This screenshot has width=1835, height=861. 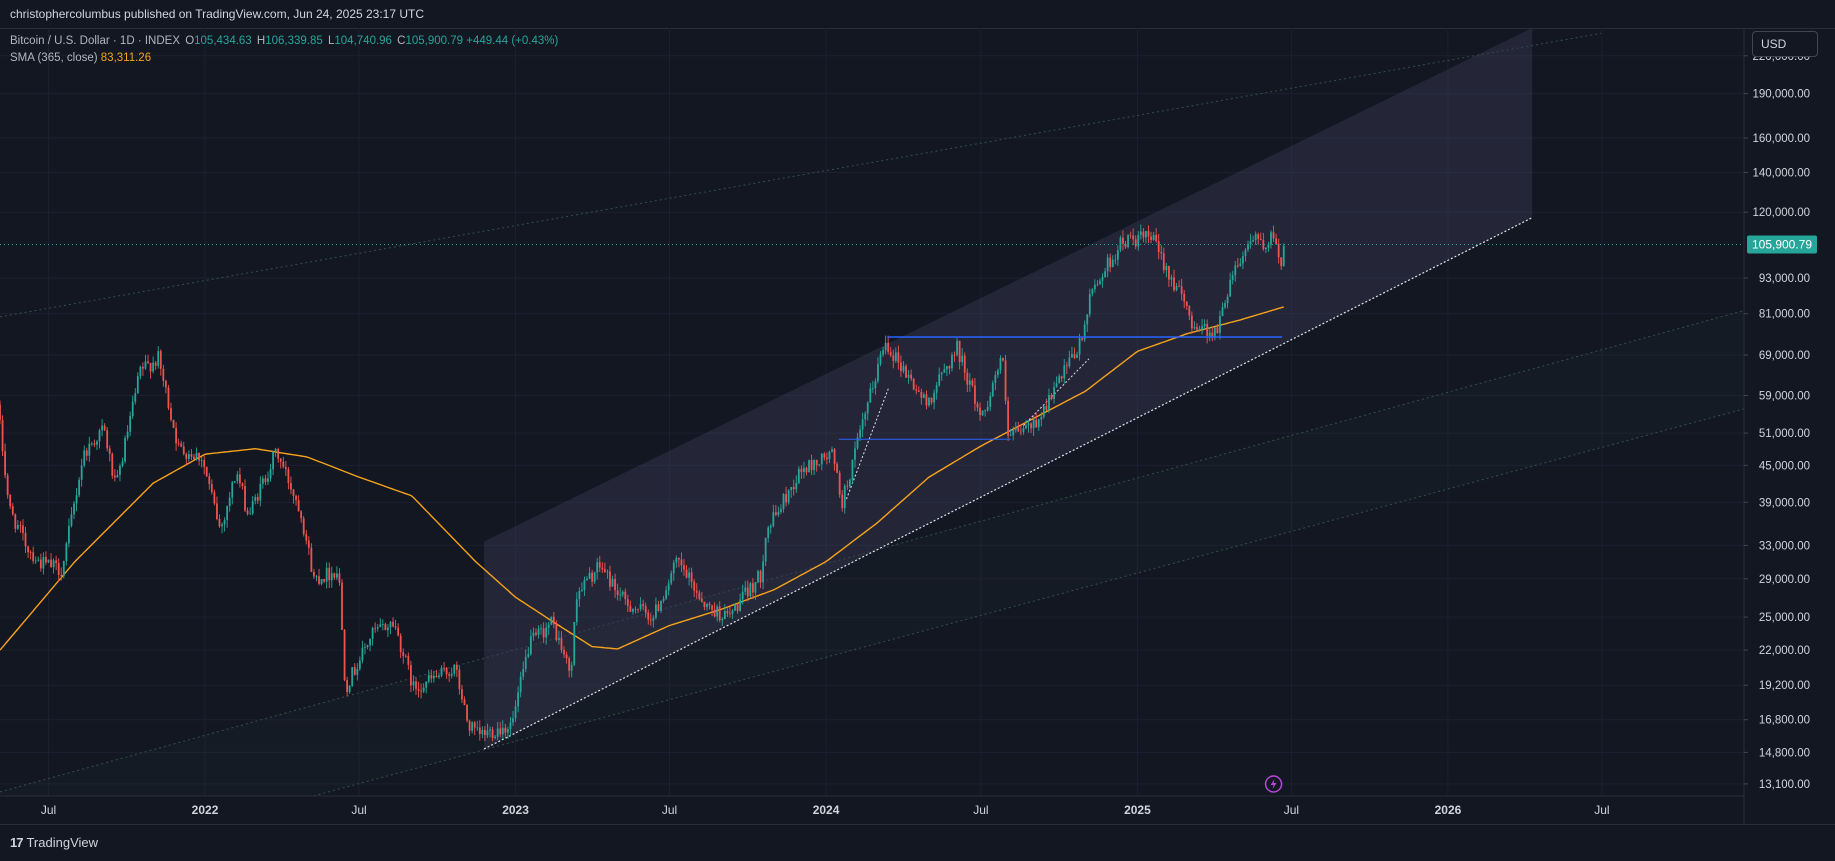 I want to click on legend-symbol: Bitcoin / U.S. Dollar · 1D · INDEX, so click(x=95, y=41).